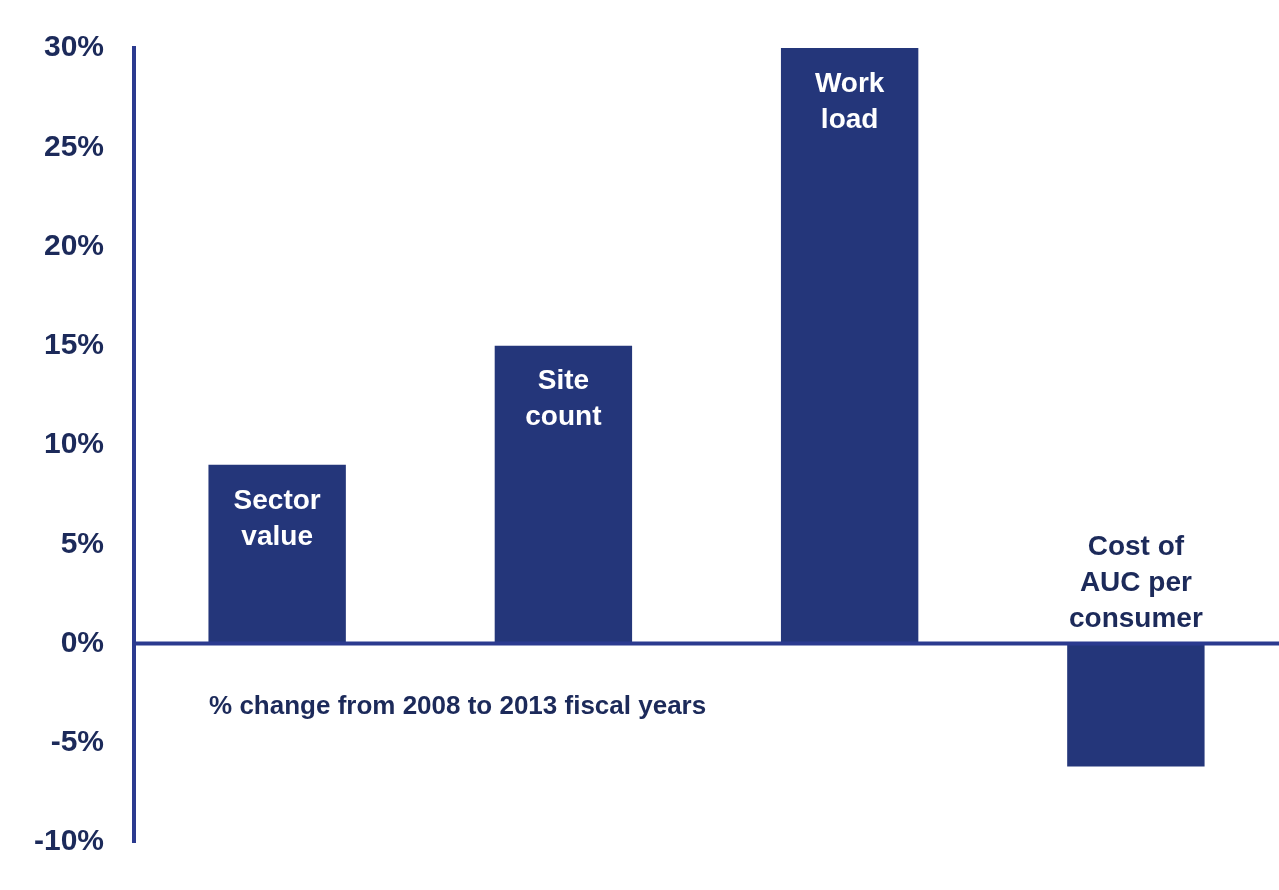  I want to click on x-tick-label: Site count, so click(563, 398).